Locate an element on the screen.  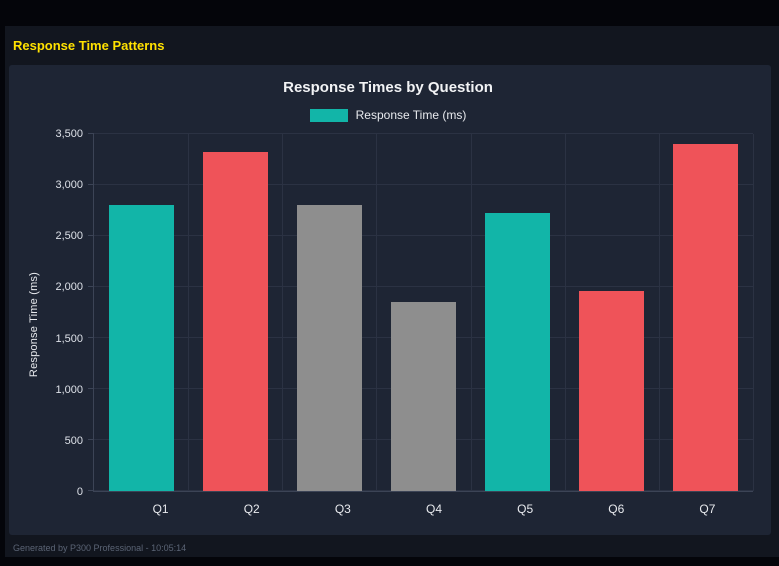
bar-q1 is located at coordinates (141, 348).